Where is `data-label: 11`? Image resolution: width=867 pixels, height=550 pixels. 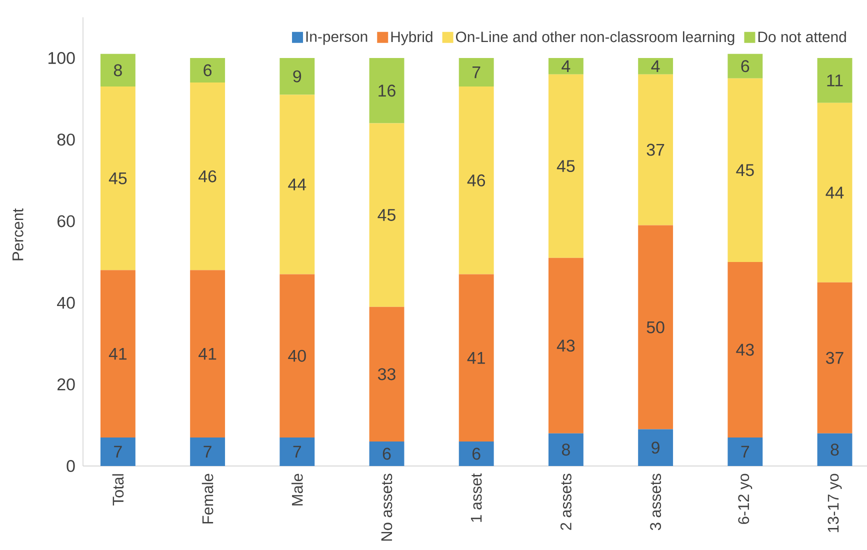 data-label: 11 is located at coordinates (835, 80).